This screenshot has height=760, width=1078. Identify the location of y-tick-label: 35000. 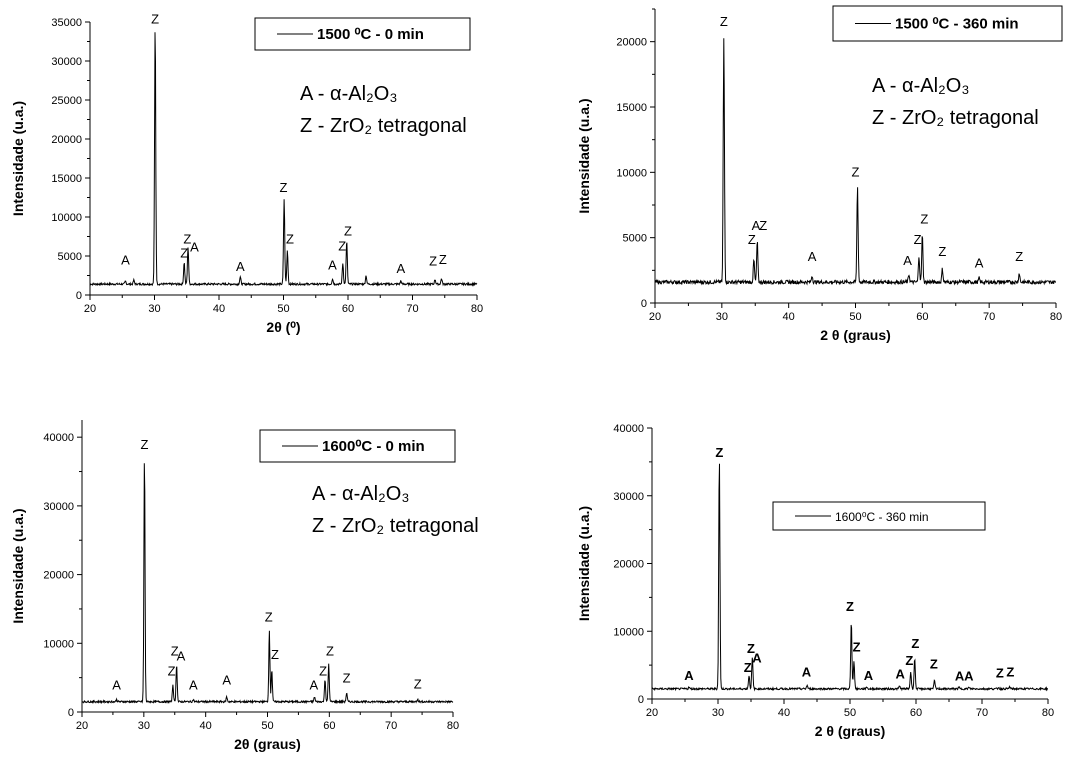
(66, 23).